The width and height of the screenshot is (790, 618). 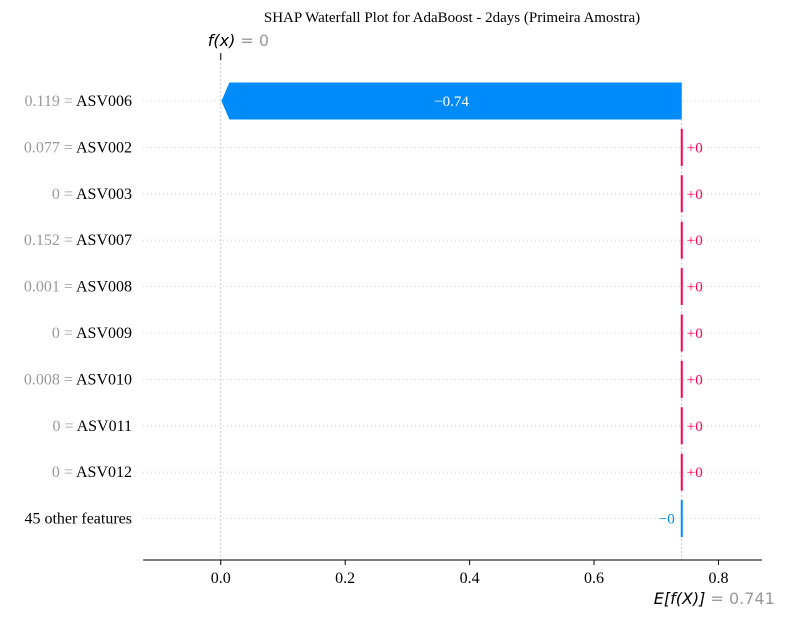 What do you see at coordinates (221, 578) in the screenshot?
I see `x-tick-label: 0.0` at bounding box center [221, 578].